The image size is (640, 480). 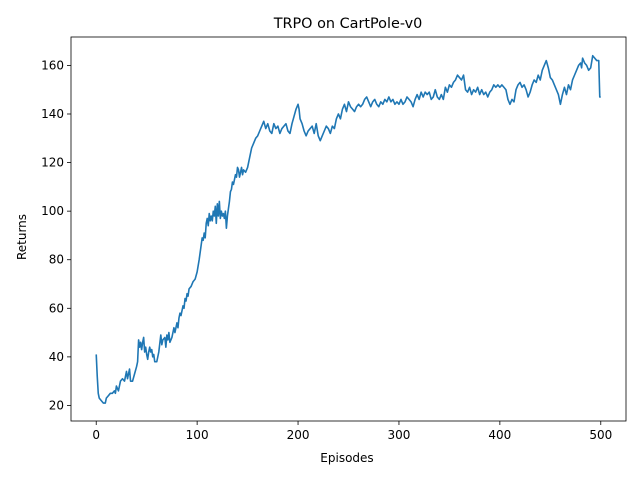 What do you see at coordinates (348, 24) in the screenshot?
I see `chart-title: TRPO on CartPole-v0` at bounding box center [348, 24].